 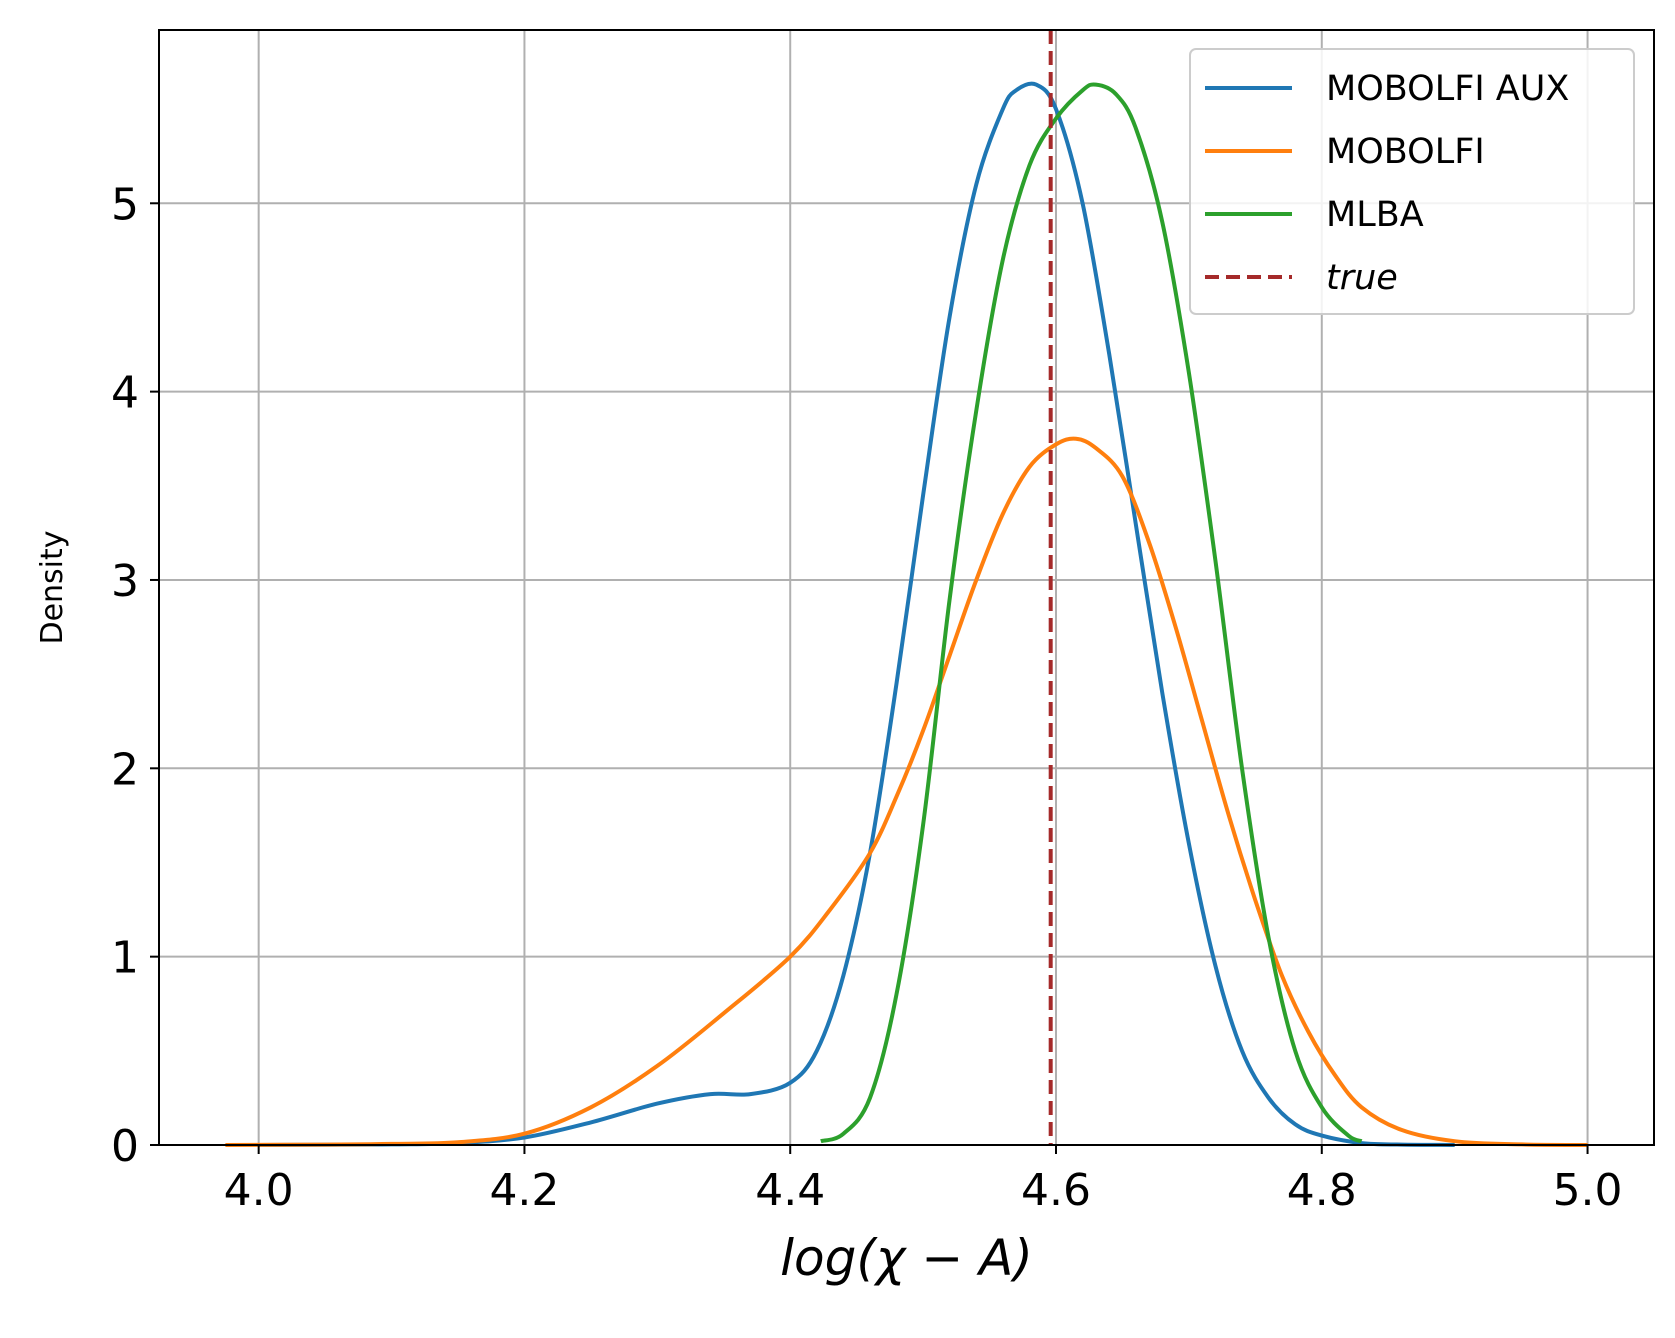 I want to click on legend: MOBOLFI AUX MOBOLFI MLBA true, so click(x=1412, y=181).